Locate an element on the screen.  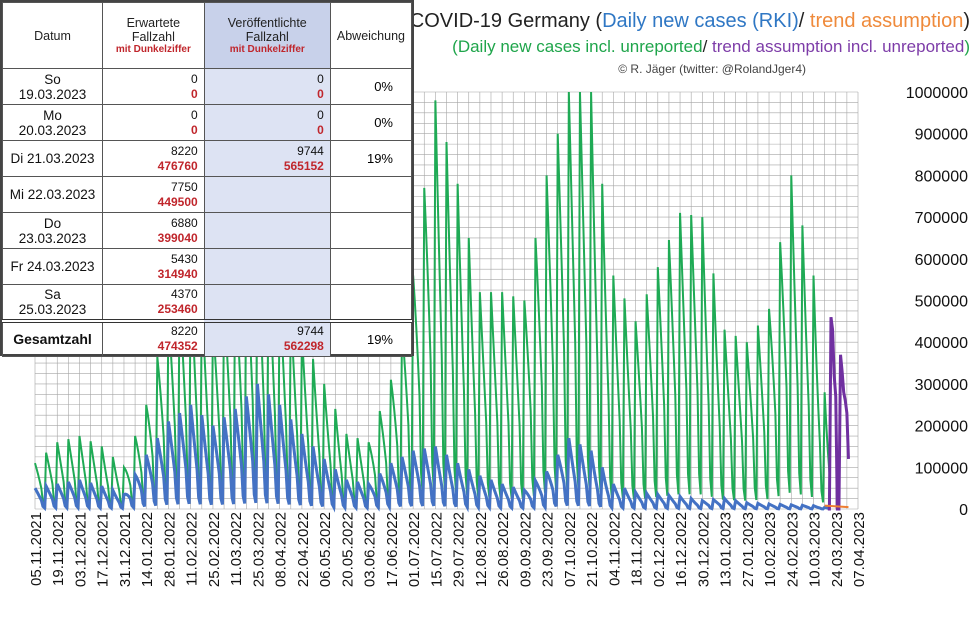
cell-value: 5430 is located at coordinates (184, 258).